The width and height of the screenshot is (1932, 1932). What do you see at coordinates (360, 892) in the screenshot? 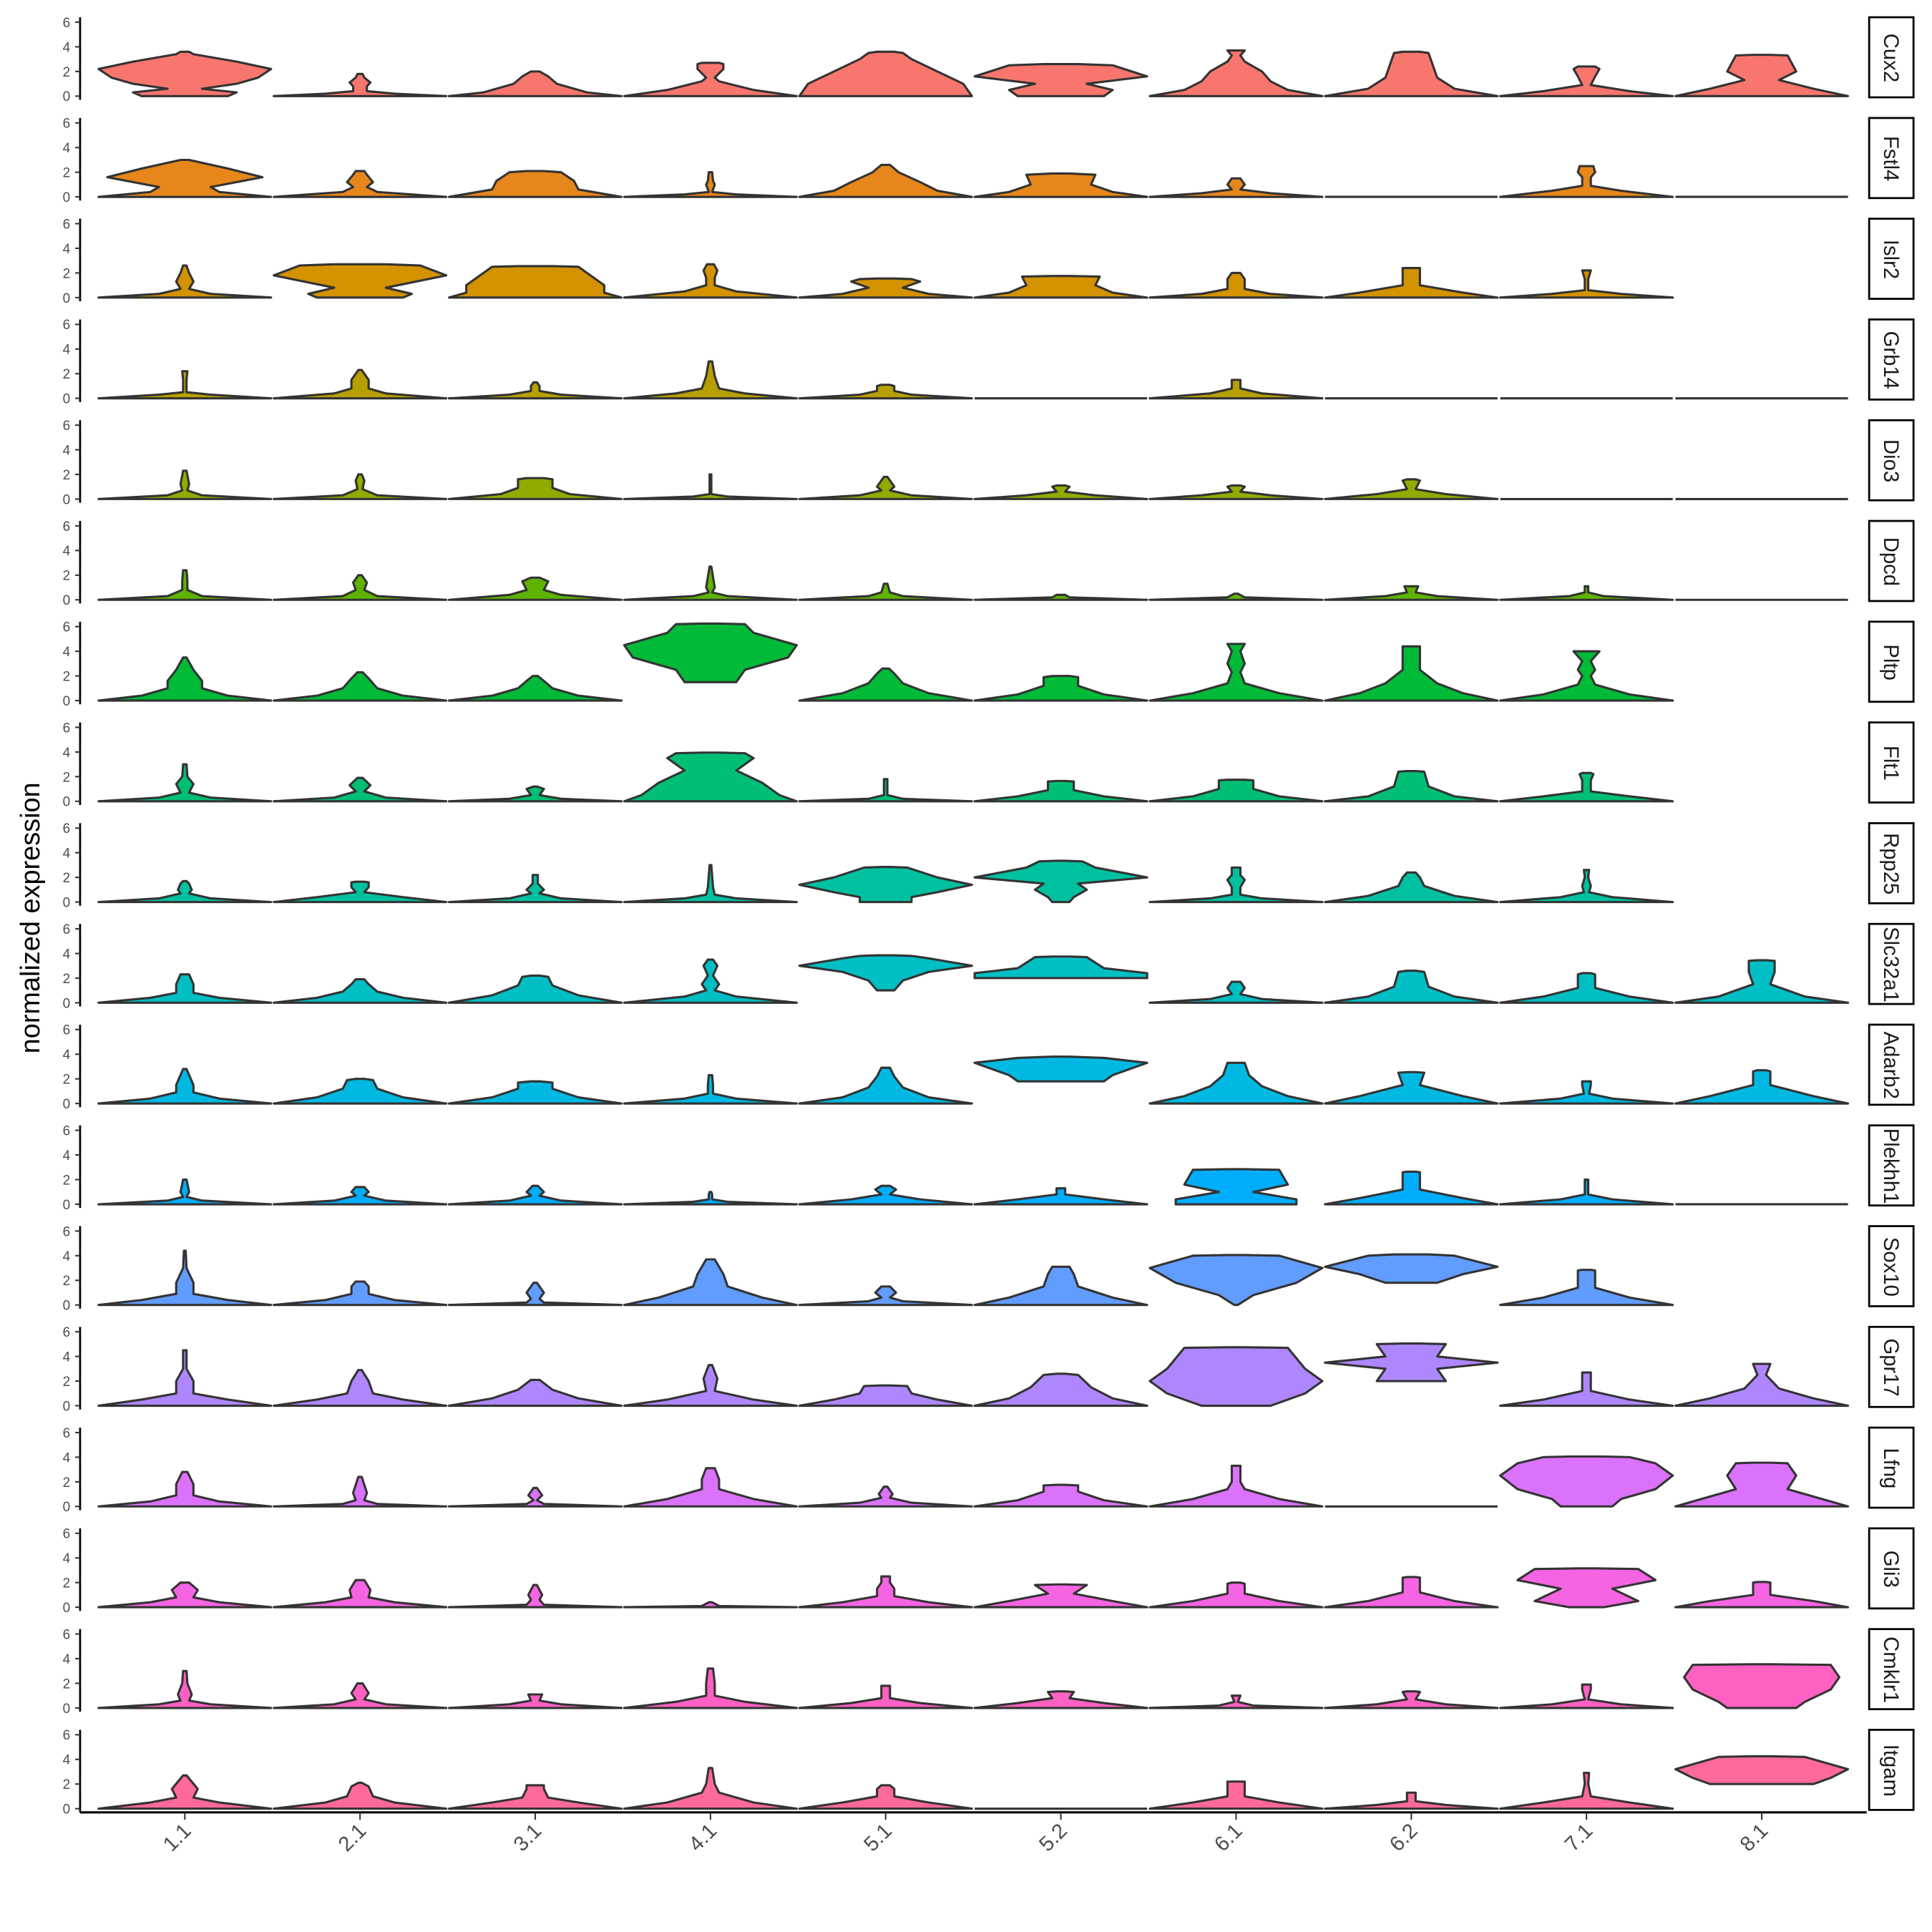
I see `violin-rpp25-2.1` at bounding box center [360, 892].